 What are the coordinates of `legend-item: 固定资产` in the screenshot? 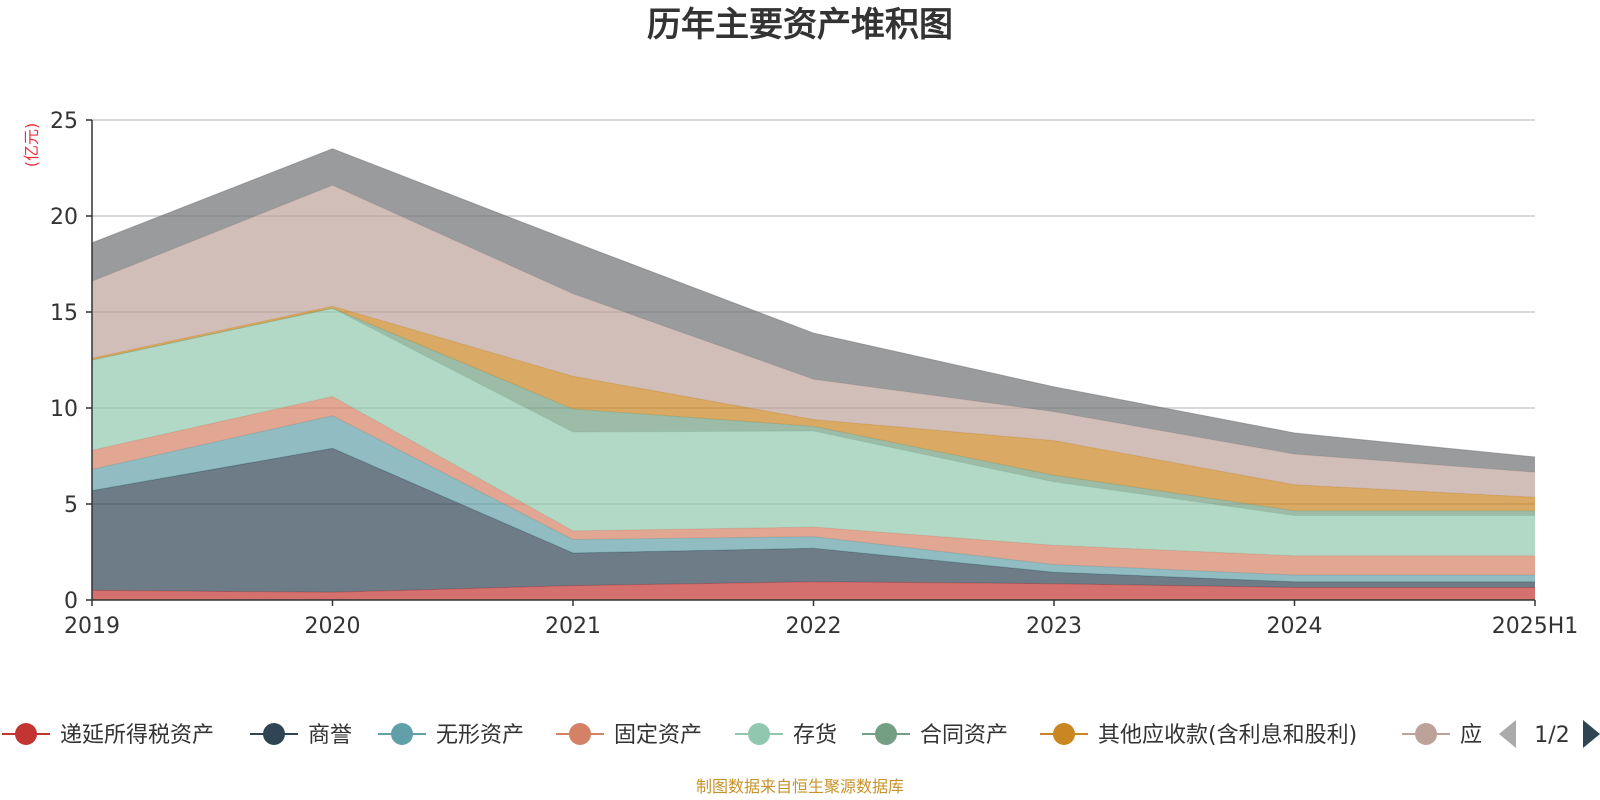 It's located at (629, 735).